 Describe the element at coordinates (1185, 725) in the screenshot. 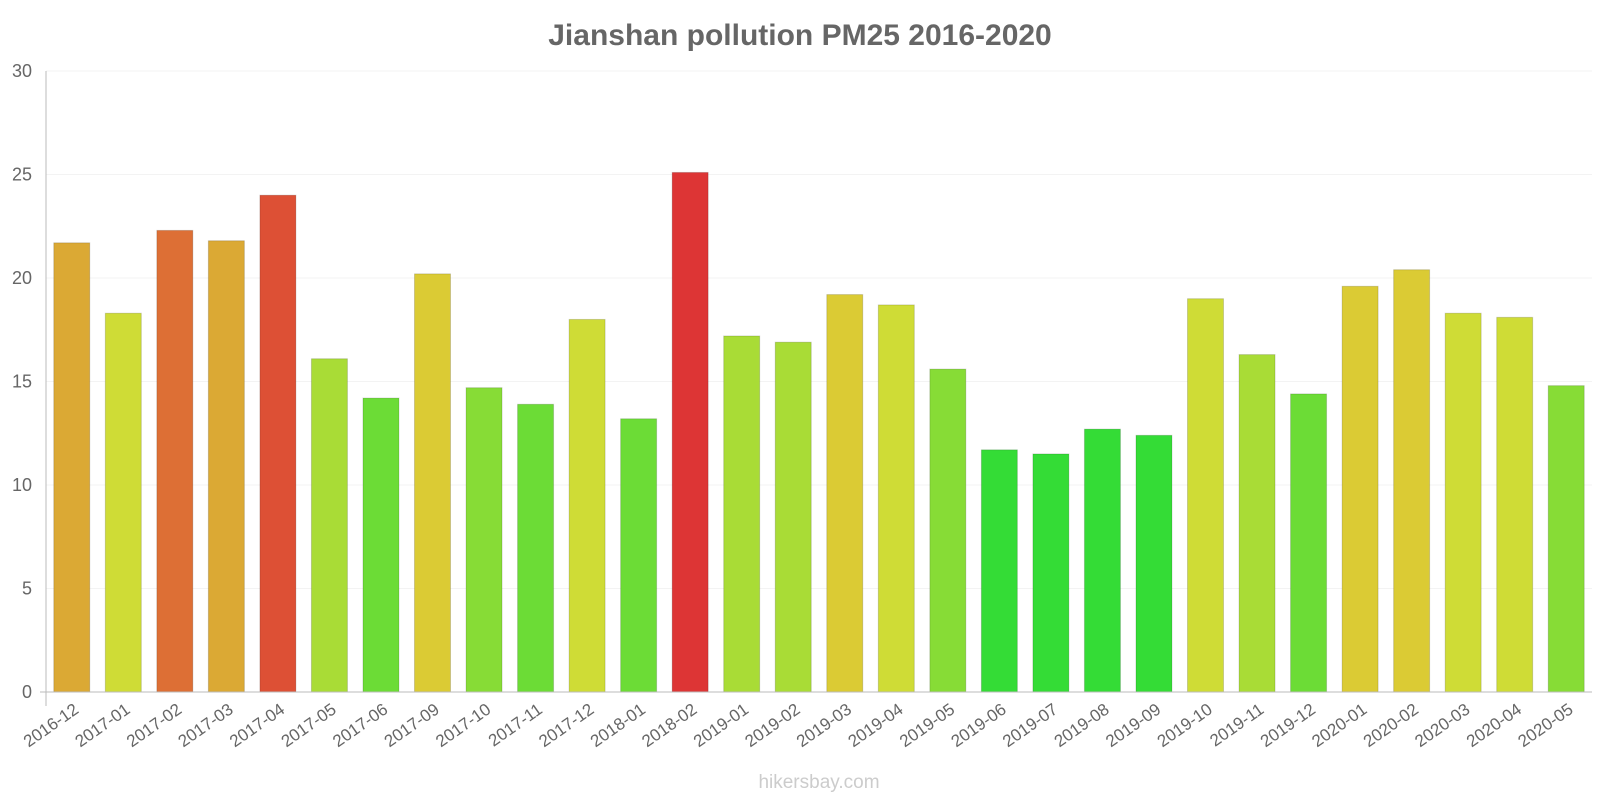

I see `x-tick-label: 2019-10` at that location.